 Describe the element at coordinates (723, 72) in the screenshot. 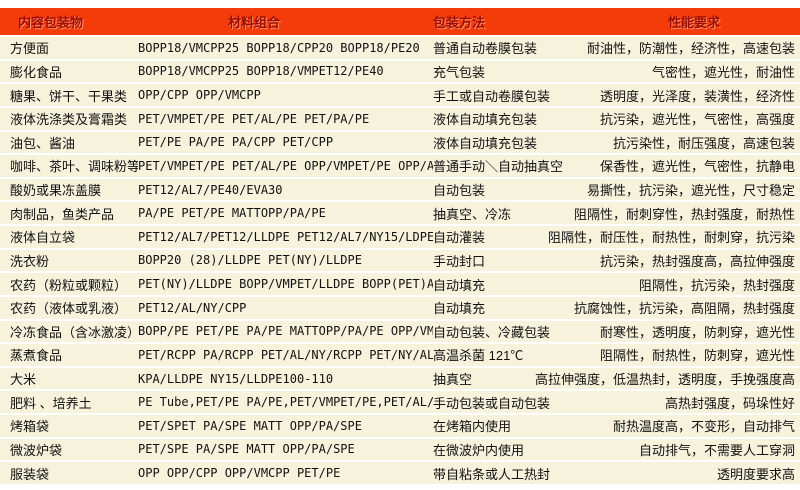

I see `cell-performance-requirements: 气密性，遮光性，耐油性` at that location.